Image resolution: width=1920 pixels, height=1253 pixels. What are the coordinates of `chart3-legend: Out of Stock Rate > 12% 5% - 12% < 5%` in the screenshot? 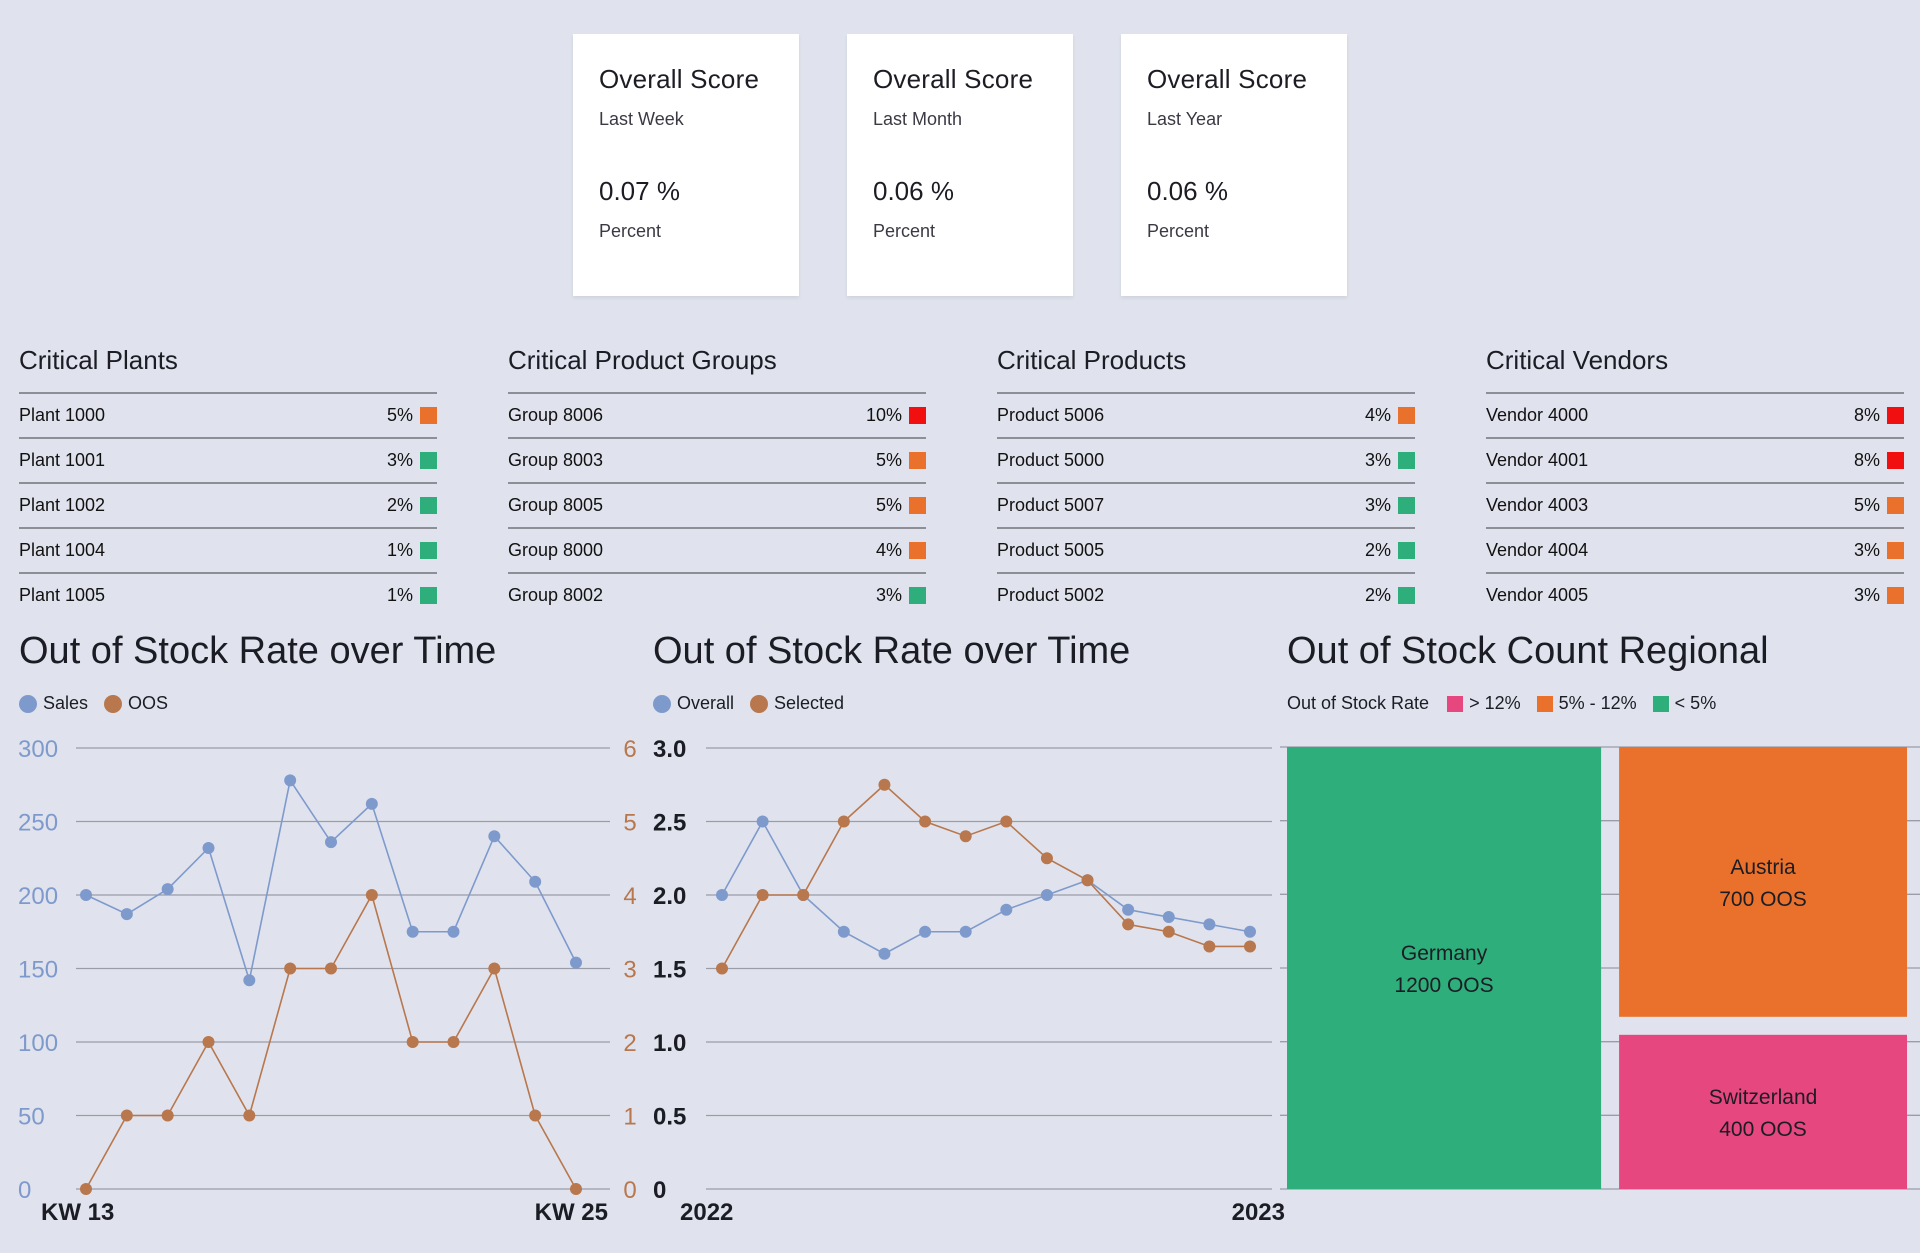 It's located at (1509, 703).